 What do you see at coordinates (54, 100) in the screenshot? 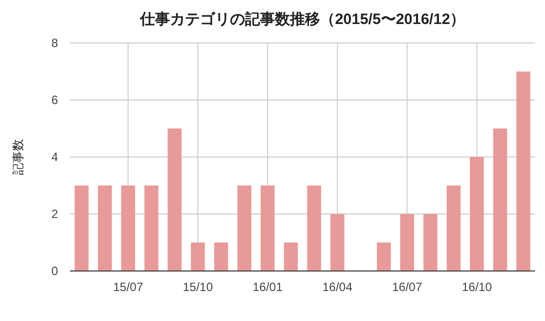
I see `y-tick-label: 6` at bounding box center [54, 100].